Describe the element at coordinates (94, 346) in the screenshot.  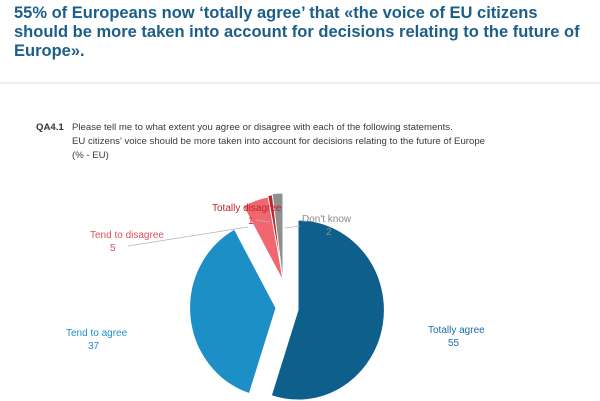
I see `slice-value-tend-to-agree: 37` at that location.